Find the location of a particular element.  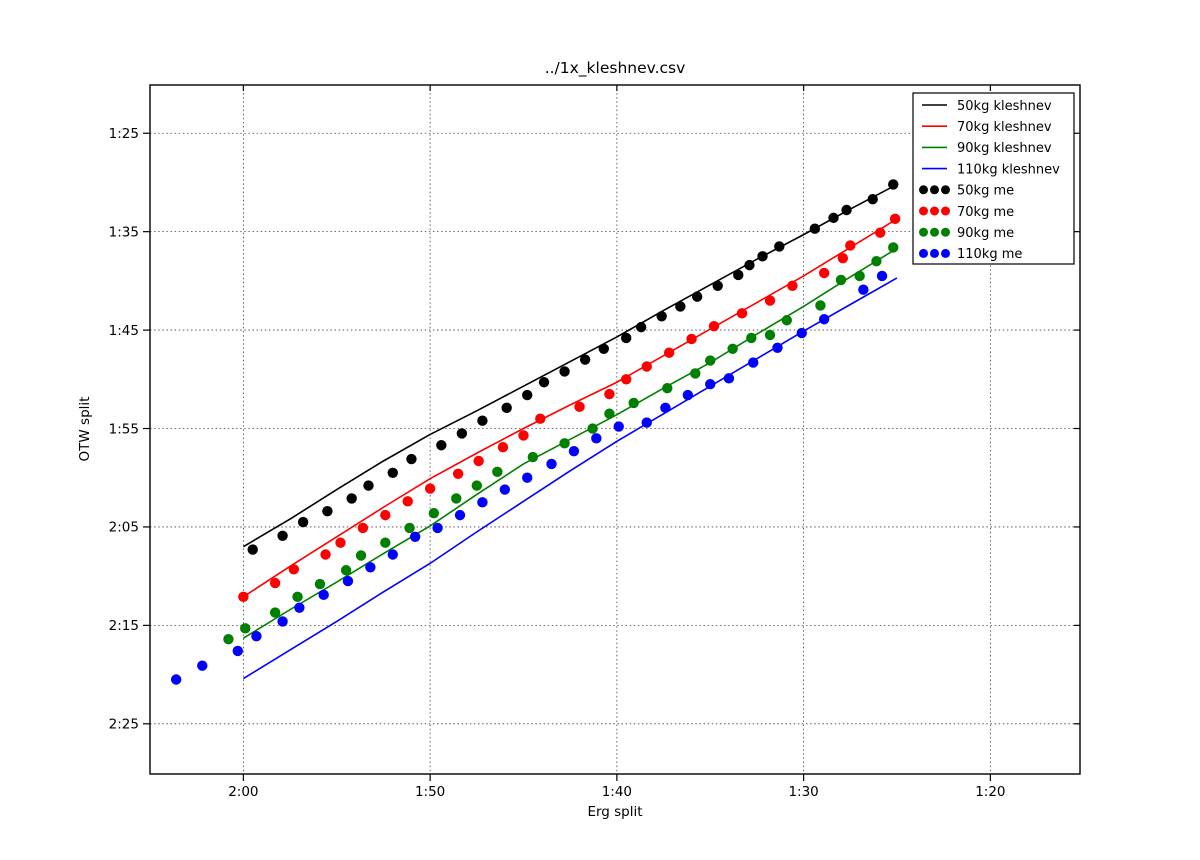

y-tick-label: 2:05 is located at coordinates (124, 528).